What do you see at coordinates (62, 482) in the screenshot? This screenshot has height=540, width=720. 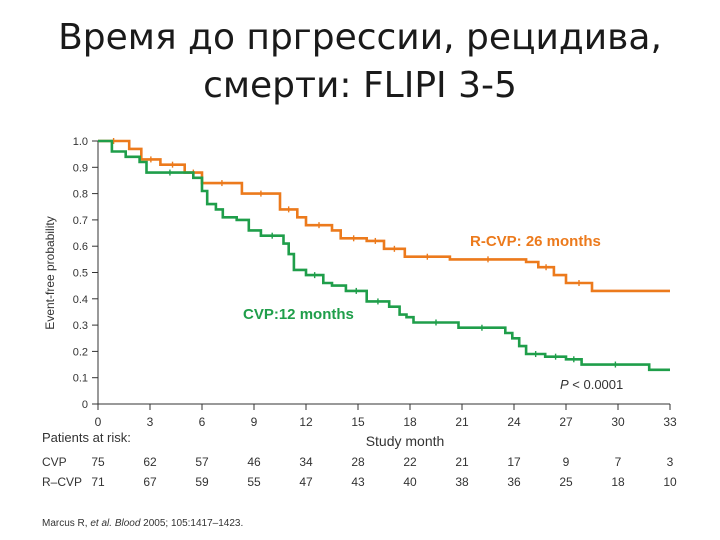 I see `risk-row-label: R–CVP` at bounding box center [62, 482].